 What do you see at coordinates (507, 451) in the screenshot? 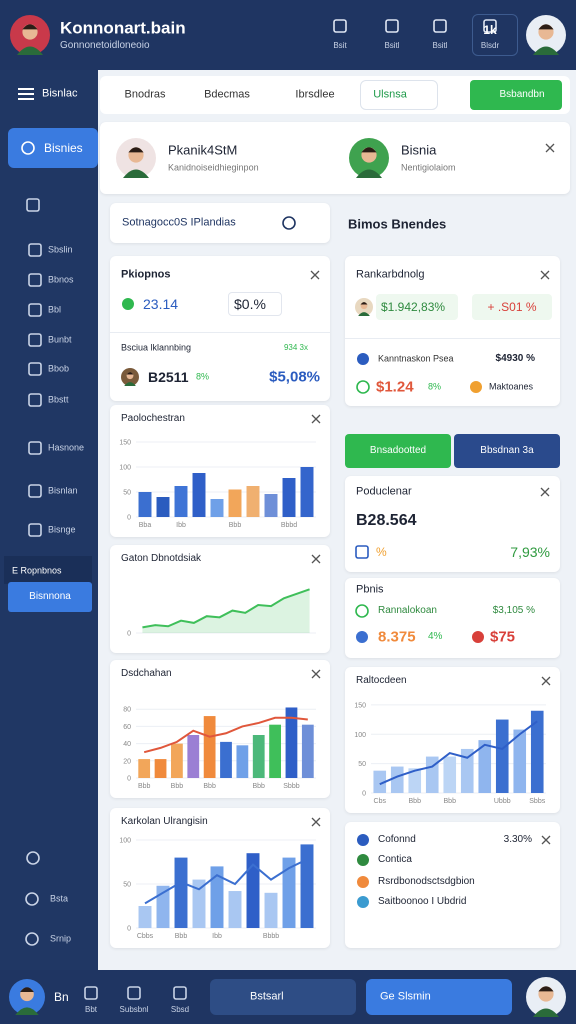
I see `button-navy` at bounding box center [507, 451].